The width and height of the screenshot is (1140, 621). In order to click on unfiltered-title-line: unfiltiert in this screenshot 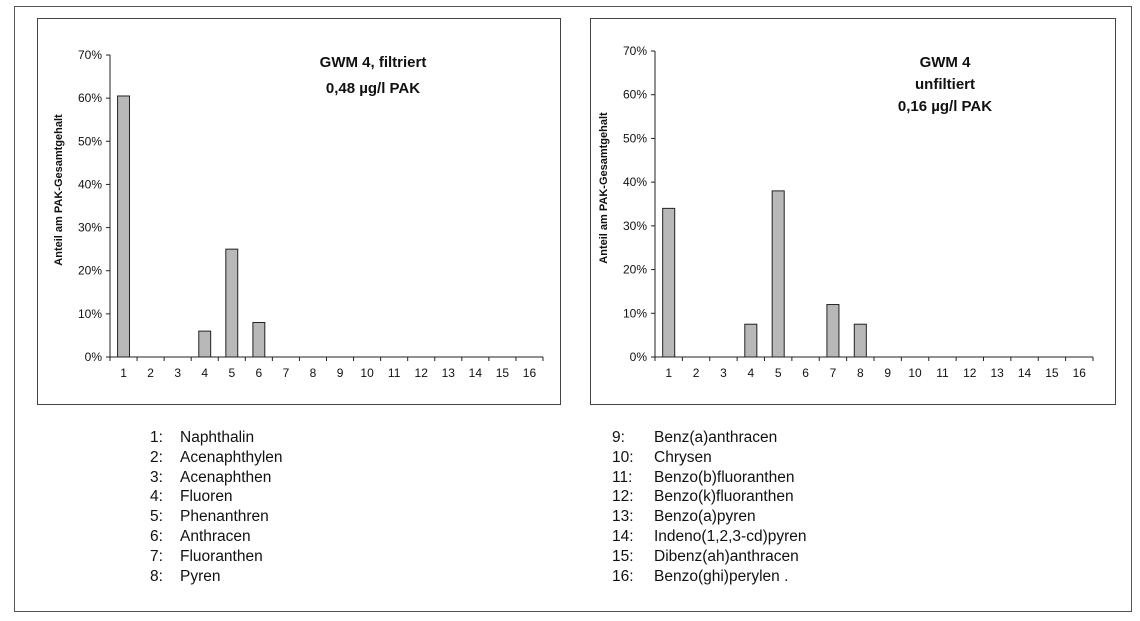, I will do `click(945, 84)`.